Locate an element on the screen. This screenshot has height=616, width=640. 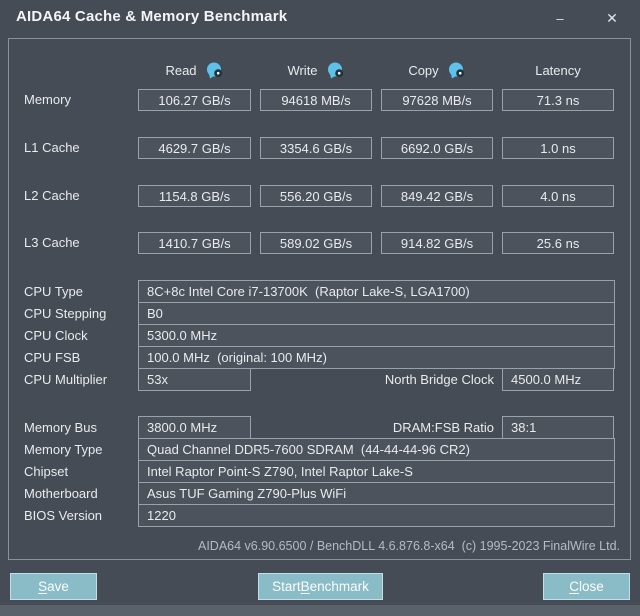
title-bar: AIDA64 Cache & Memory Benchmark – ✕ is located at coordinates (320, 18).